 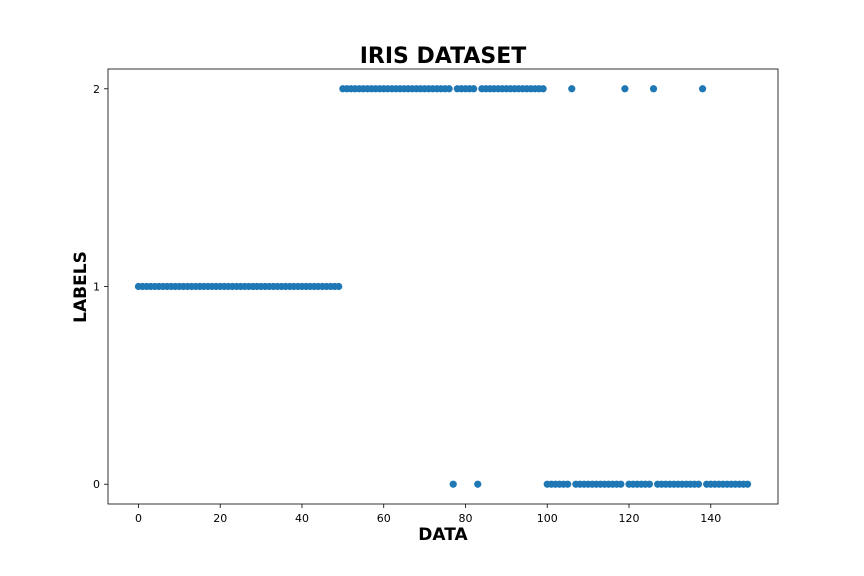 I want to click on x-tick-label: 40, so click(x=302, y=518).